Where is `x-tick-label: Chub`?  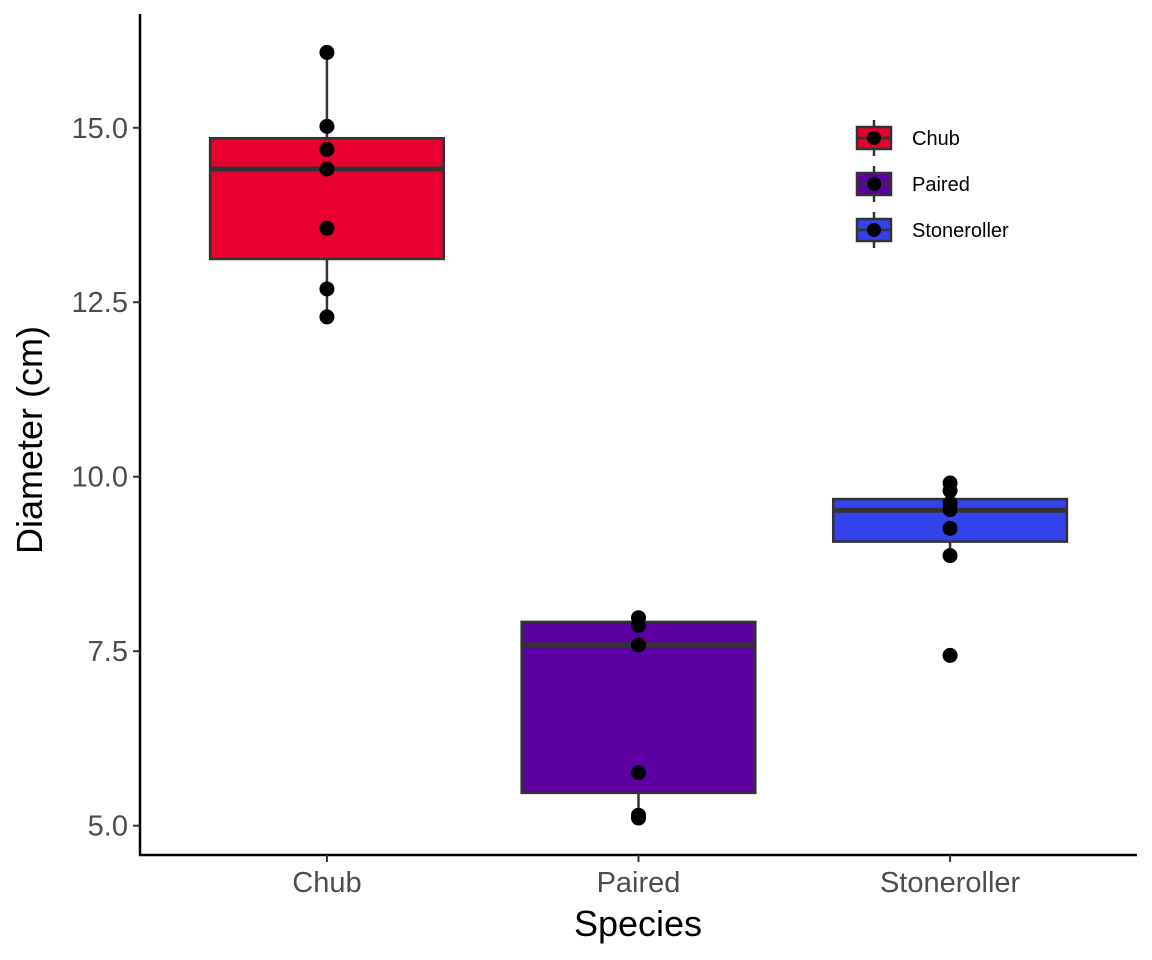 x-tick-label: Chub is located at coordinates (326, 883).